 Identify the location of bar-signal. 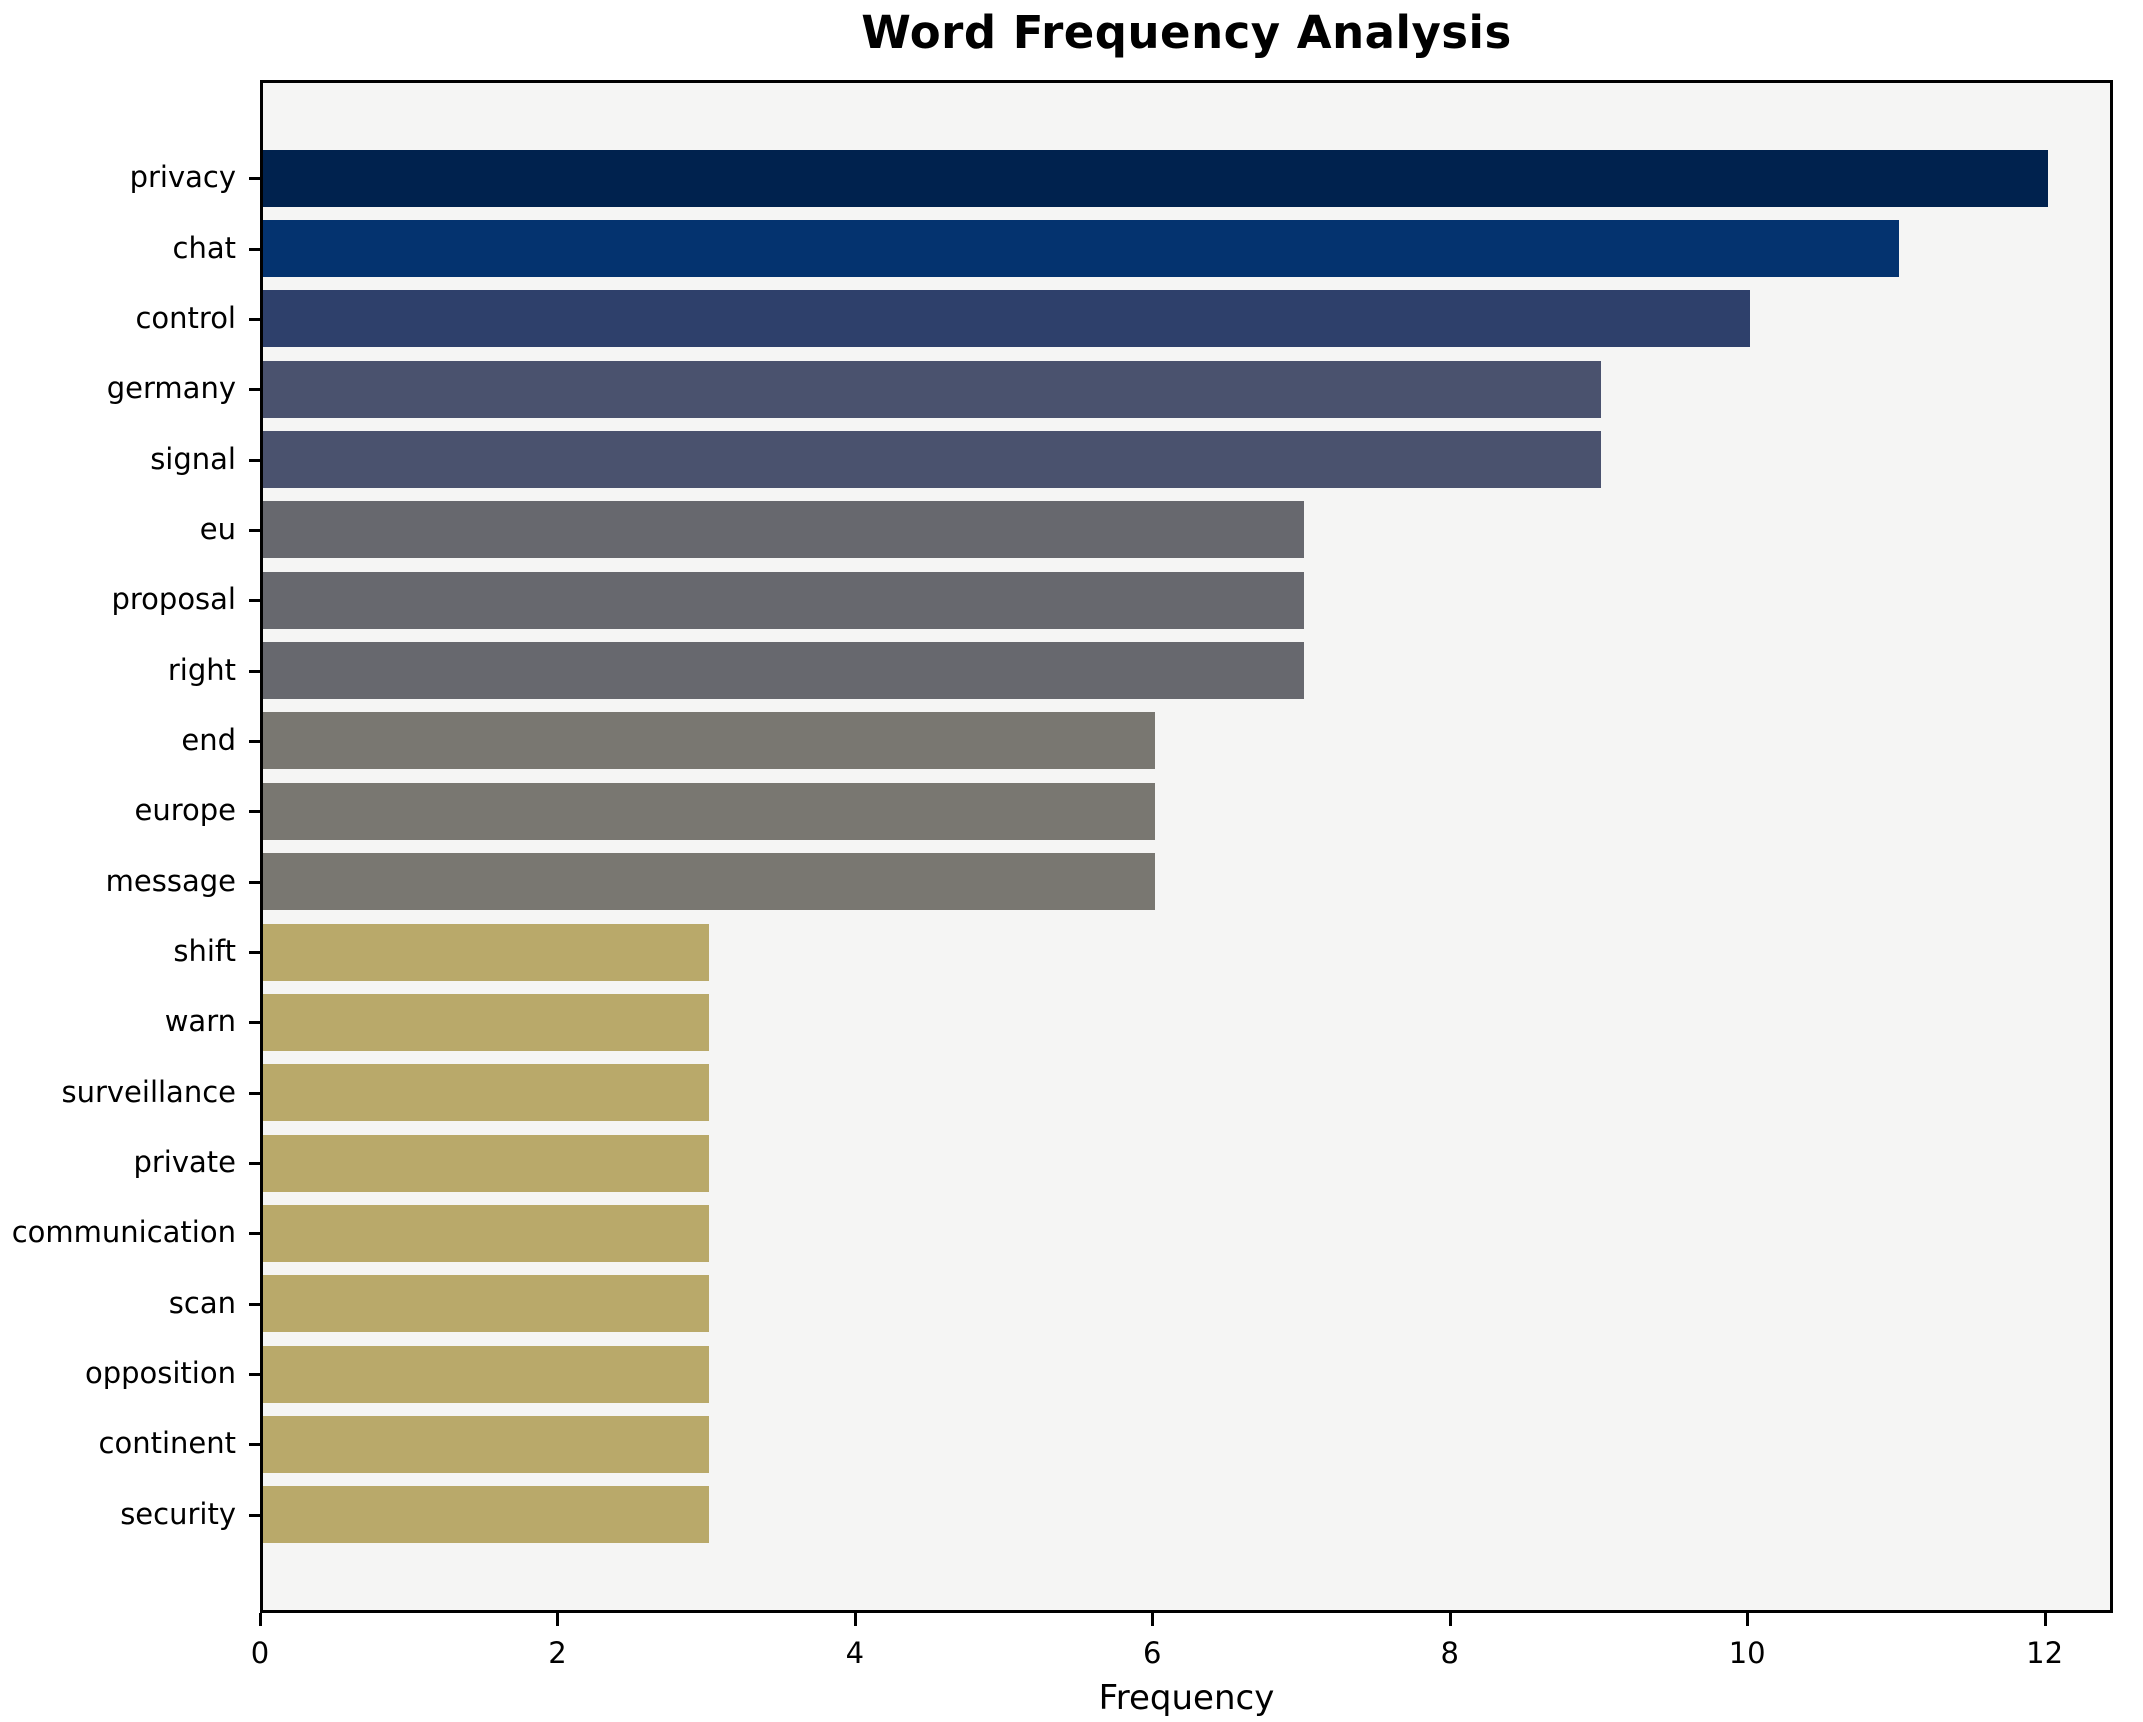
(932, 460).